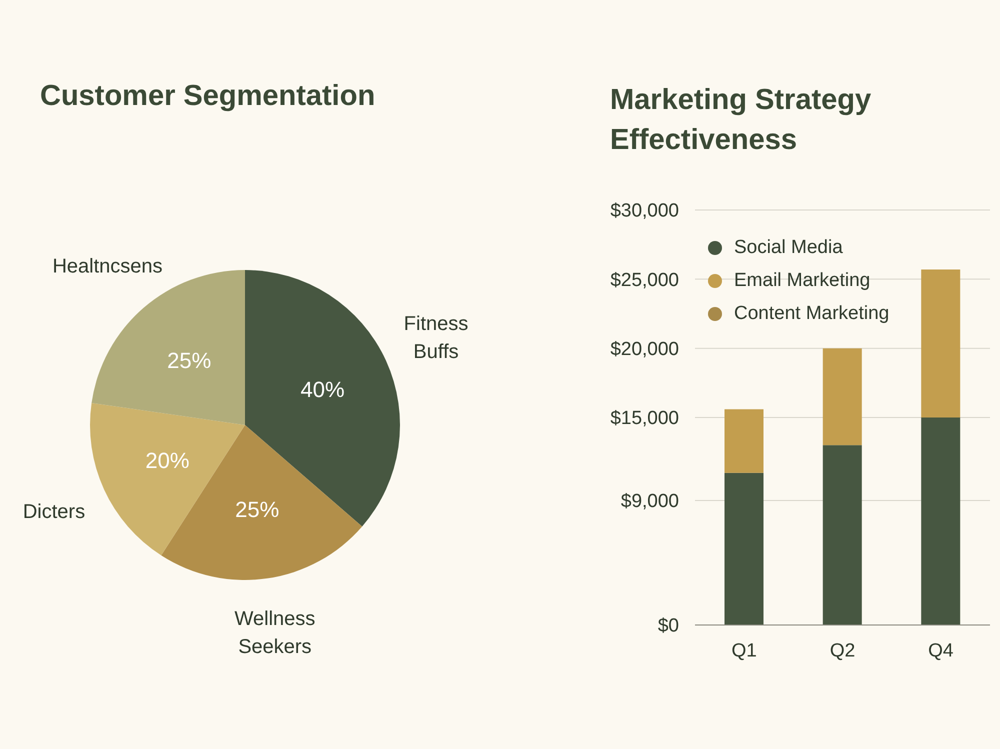  I want to click on y-tick-label: $0, so click(668, 626).